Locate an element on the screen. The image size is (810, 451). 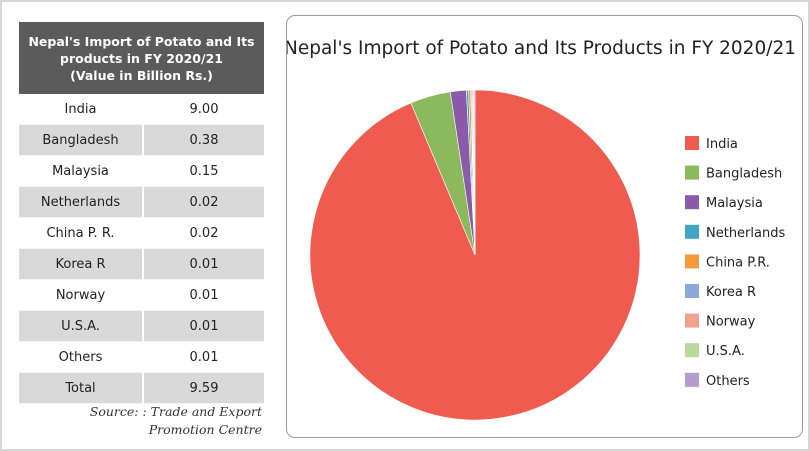
legend-label: Others is located at coordinates (728, 381).